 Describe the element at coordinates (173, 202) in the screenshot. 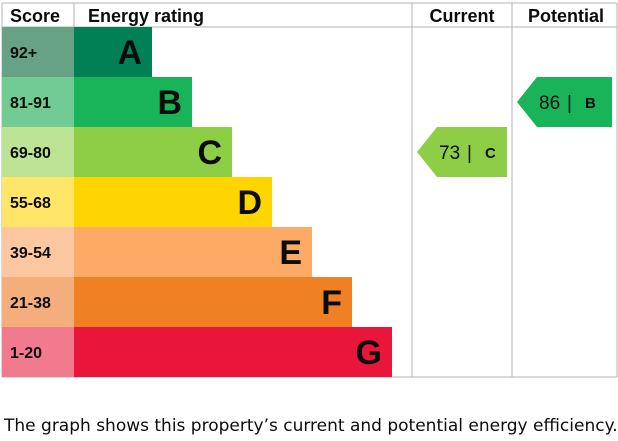

I see `rating-bar-d` at that location.